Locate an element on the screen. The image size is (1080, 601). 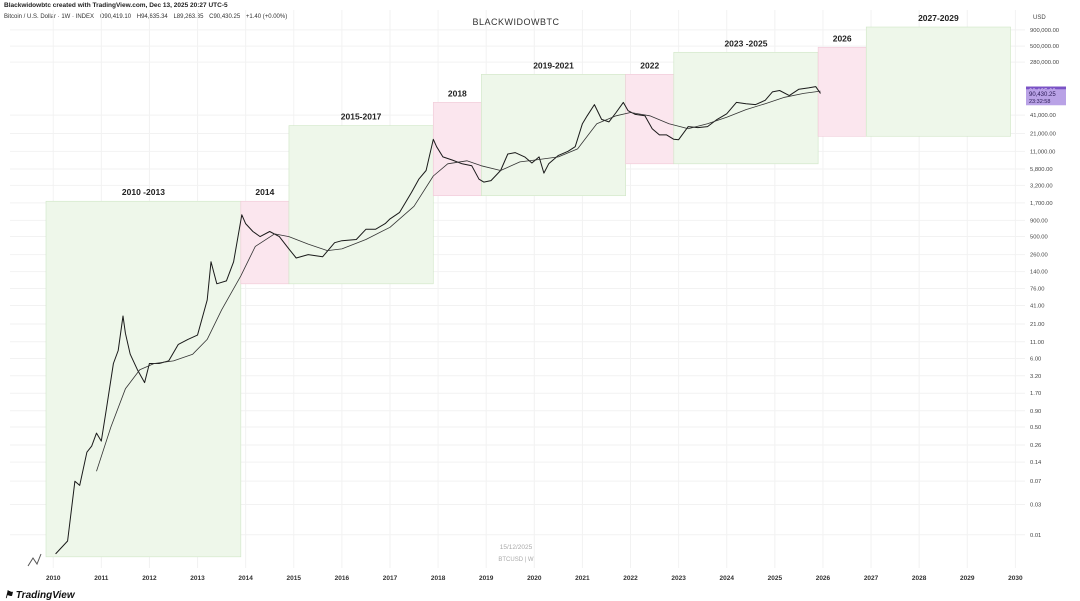
cursor-date: 15/12/2025 is located at coordinates (516, 547).